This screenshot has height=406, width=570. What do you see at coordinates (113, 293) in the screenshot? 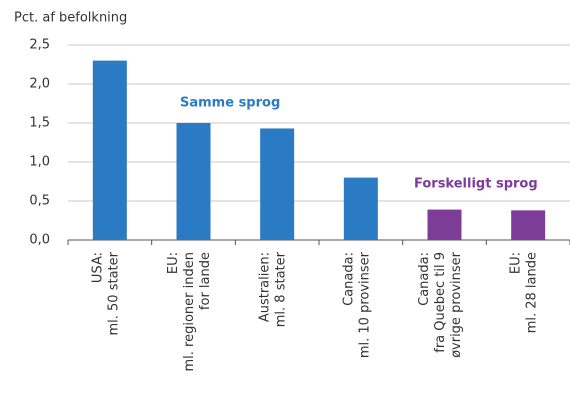
I see `x-tick-label: ml. 50 stater` at bounding box center [113, 293].